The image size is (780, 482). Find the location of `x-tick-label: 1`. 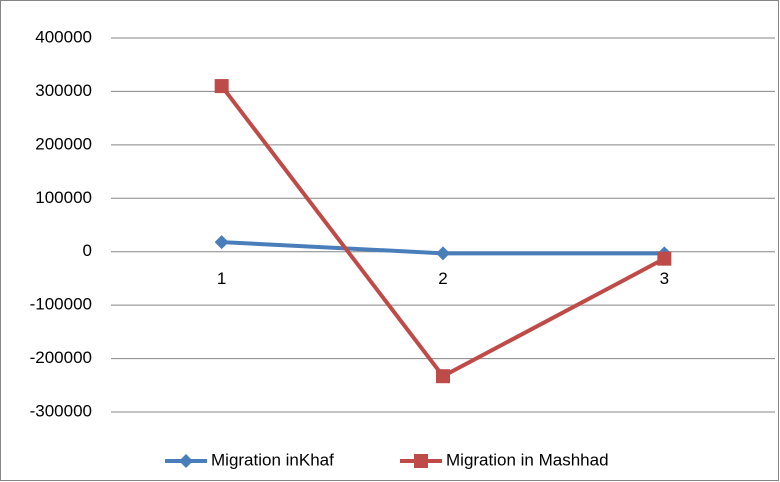

x-tick-label: 1 is located at coordinates (221, 278).